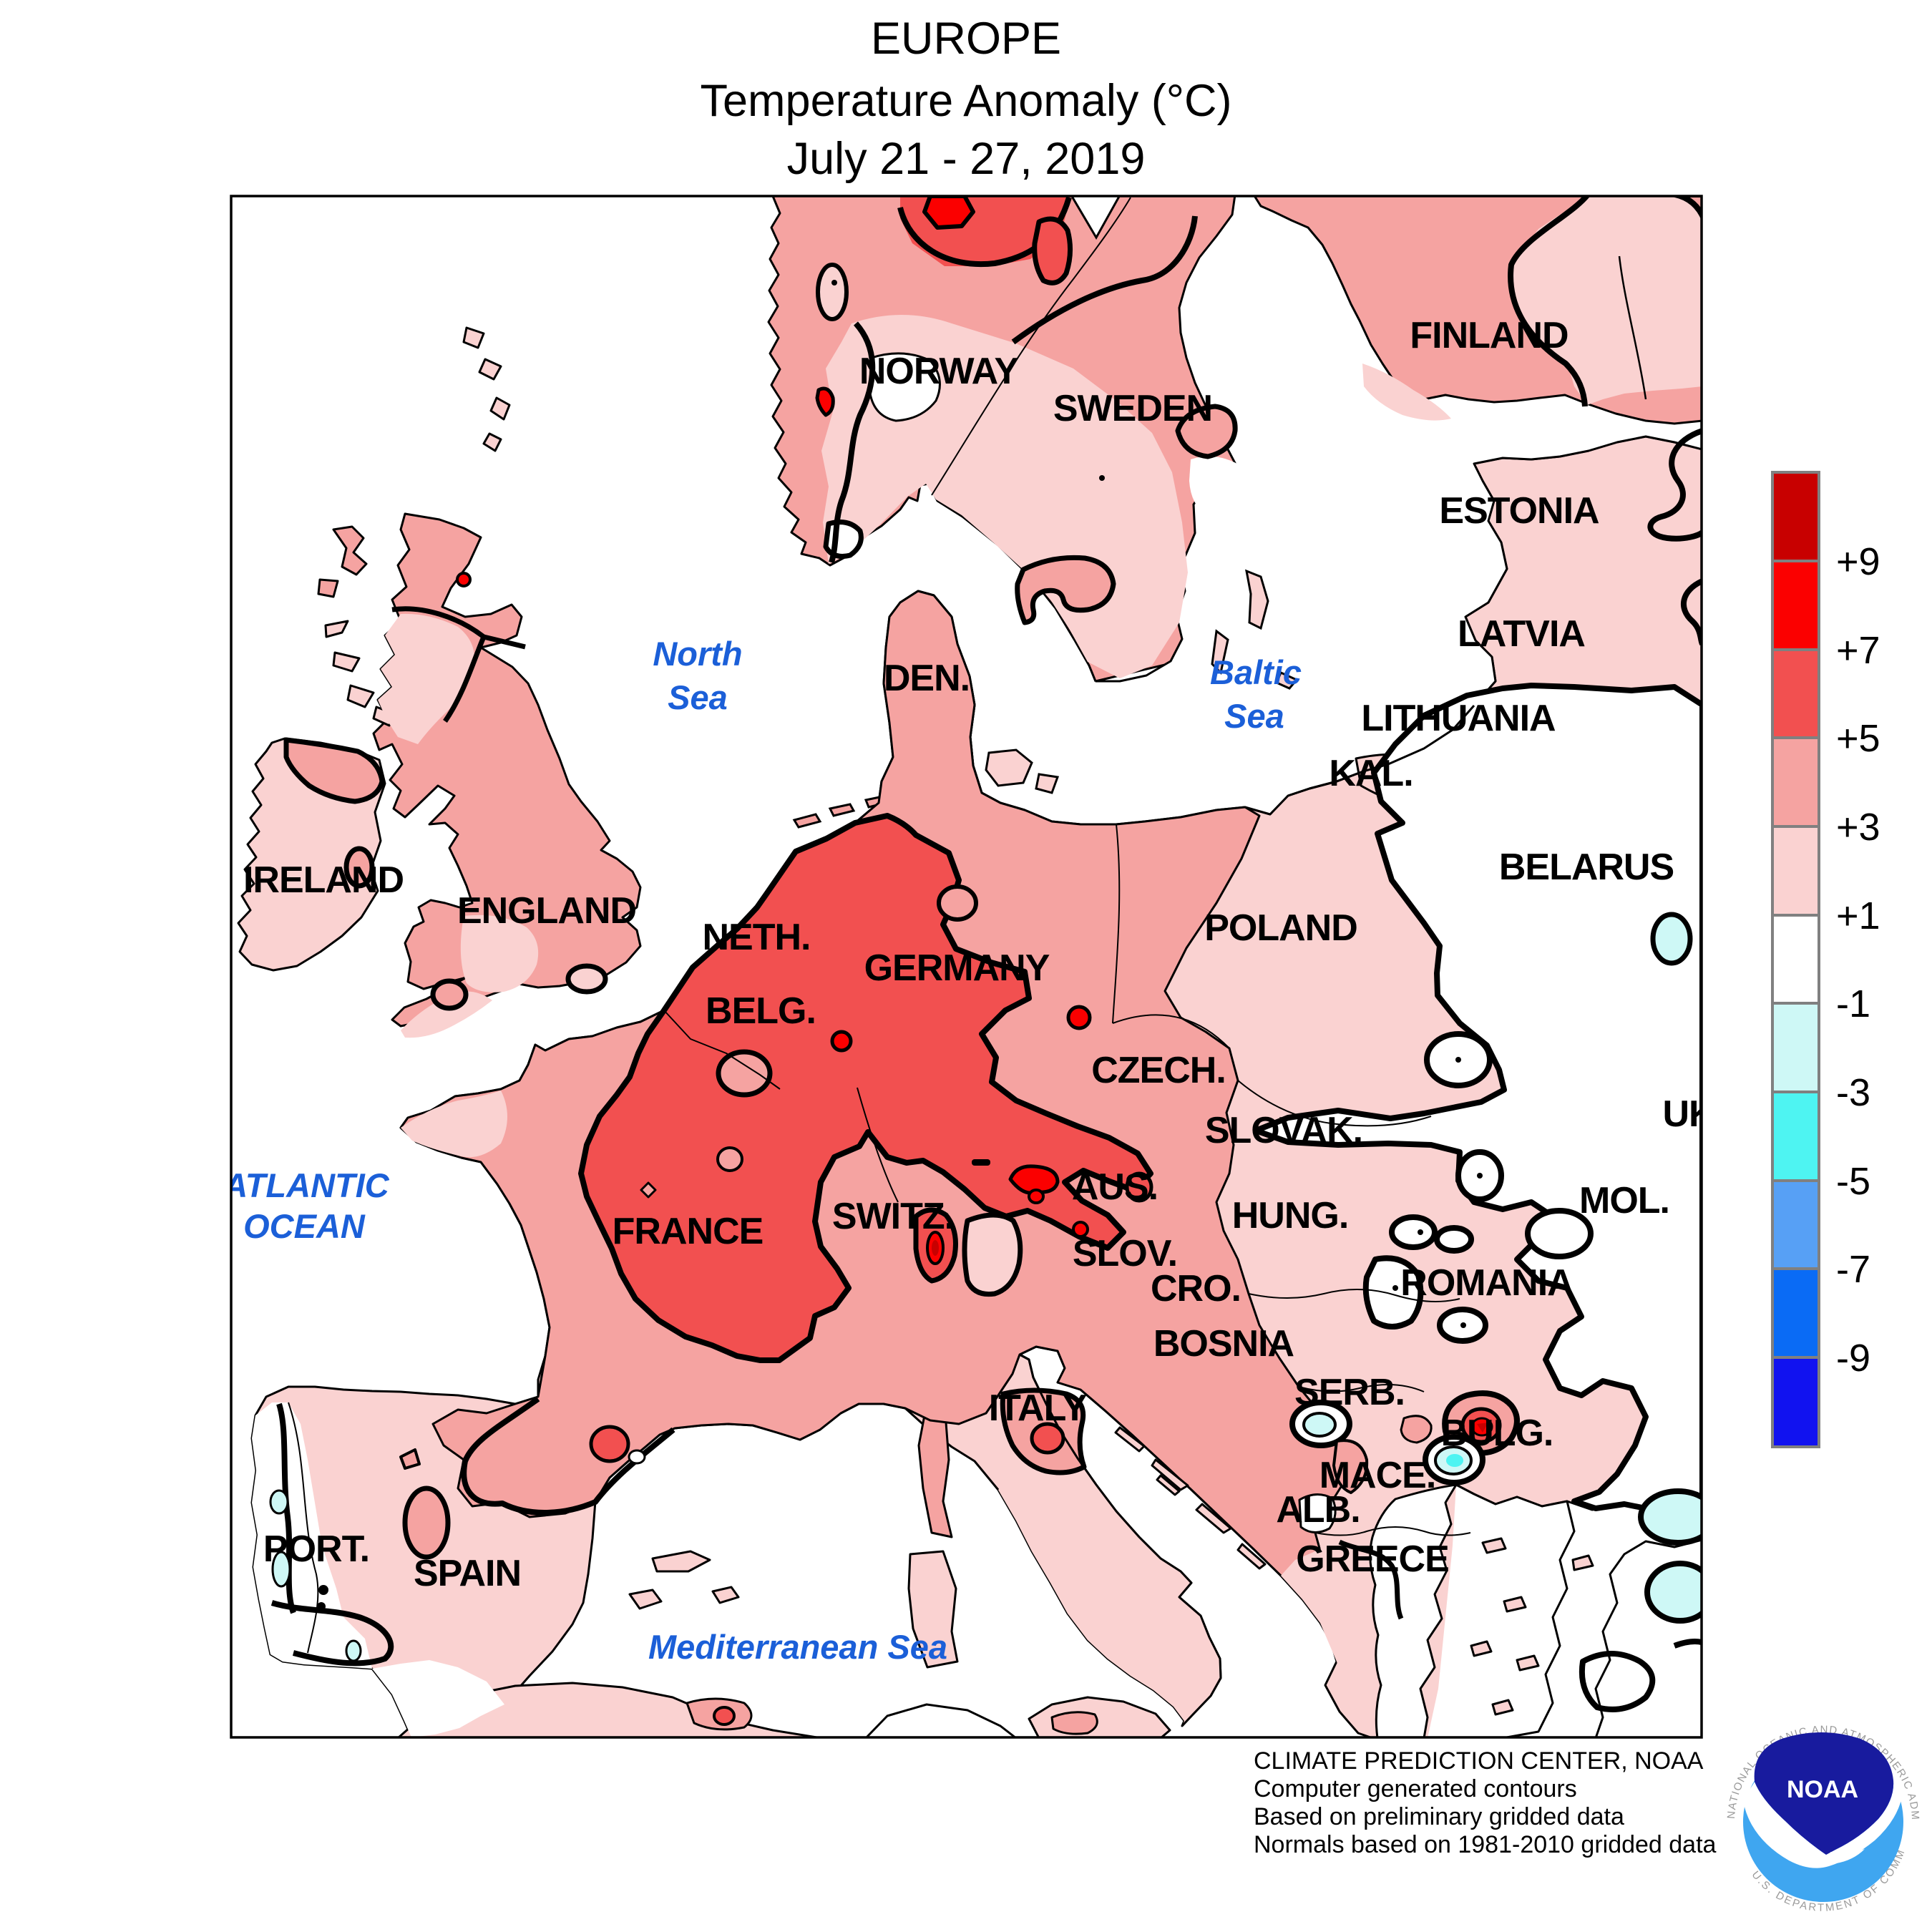 This screenshot has height=1932, width=1932. What do you see at coordinates (1125, 1253) in the screenshot?
I see `svg-text: SLOV.` at bounding box center [1125, 1253].